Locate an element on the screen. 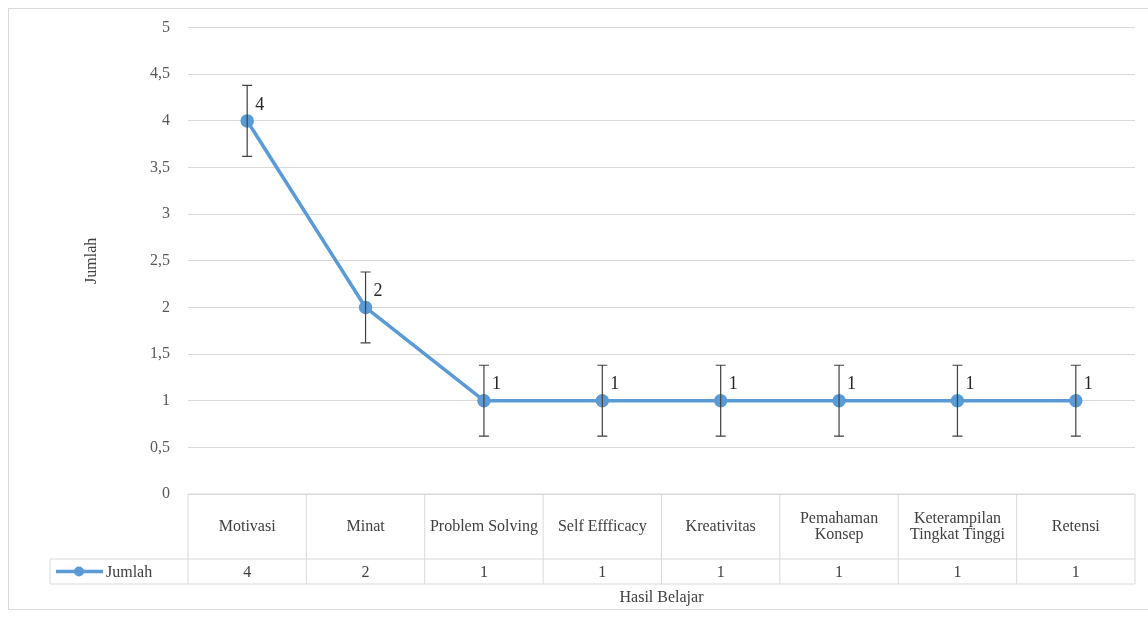 The height and width of the screenshot is (619, 1148). y-tick-label: 4,5 is located at coordinates (160, 73).